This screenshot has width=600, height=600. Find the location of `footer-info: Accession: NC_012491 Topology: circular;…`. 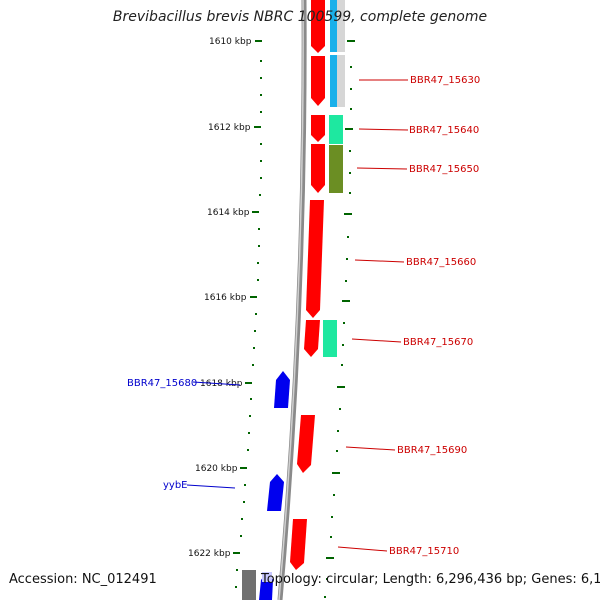

footer-info: Accession: NC_012491 Topology: circular;… is located at coordinates (300, 581).